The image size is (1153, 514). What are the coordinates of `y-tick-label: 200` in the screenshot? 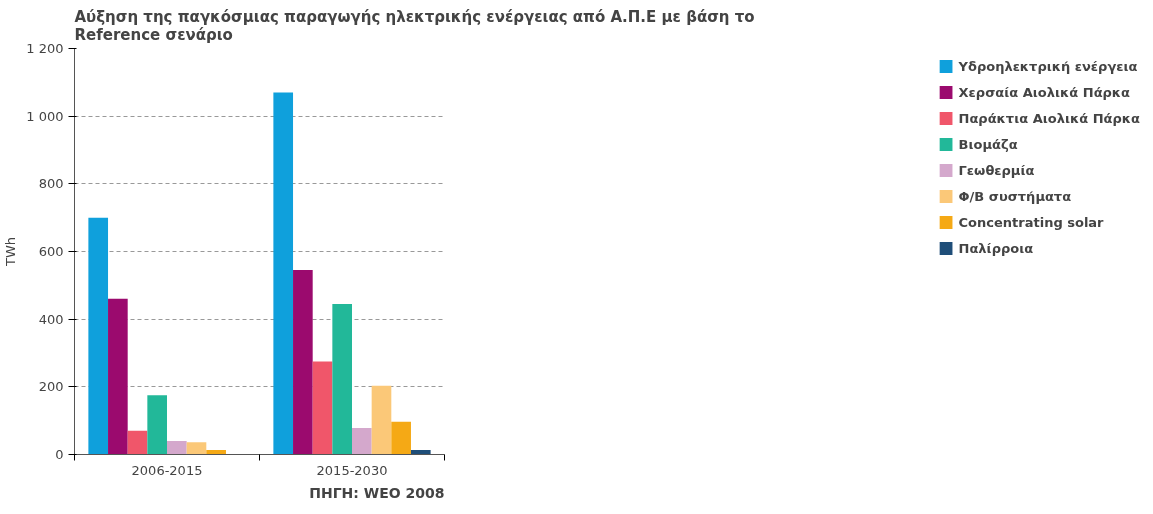 It's located at (51, 387).